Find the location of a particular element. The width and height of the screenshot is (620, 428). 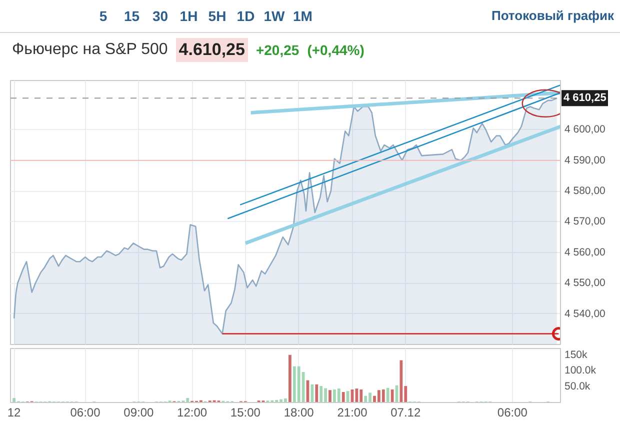

y-tick-label: 4 550,00 is located at coordinates (585, 283).